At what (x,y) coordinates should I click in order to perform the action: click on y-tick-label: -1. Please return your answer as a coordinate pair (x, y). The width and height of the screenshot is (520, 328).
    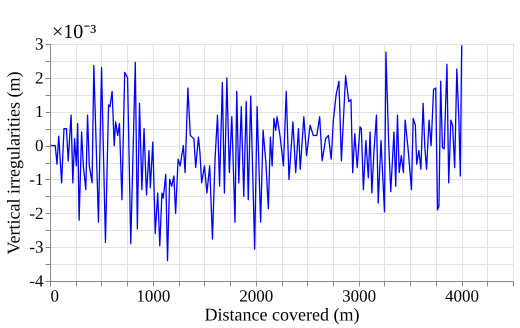
    Looking at the image, I should click on (36, 179).